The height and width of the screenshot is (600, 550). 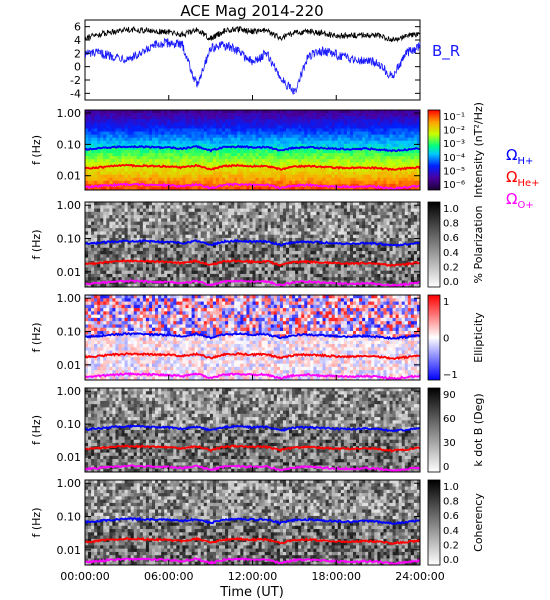 What do you see at coordinates (454, 171) in the screenshot?
I see `colorbar-tick-label: 10⁻⁵` at bounding box center [454, 171].